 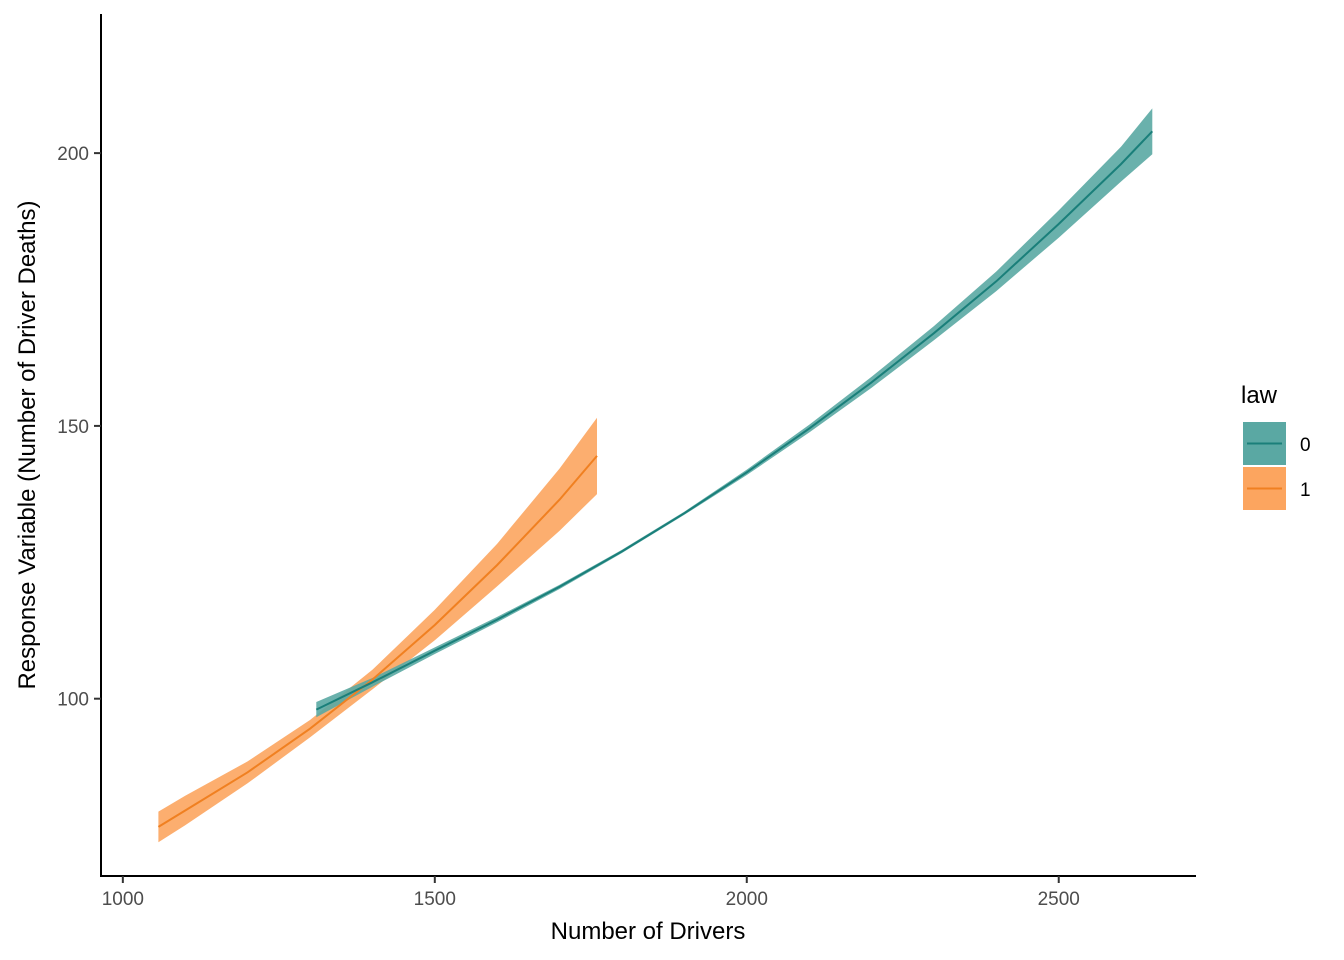 What do you see at coordinates (747, 899) in the screenshot?
I see `x-tick-label: 2000` at bounding box center [747, 899].